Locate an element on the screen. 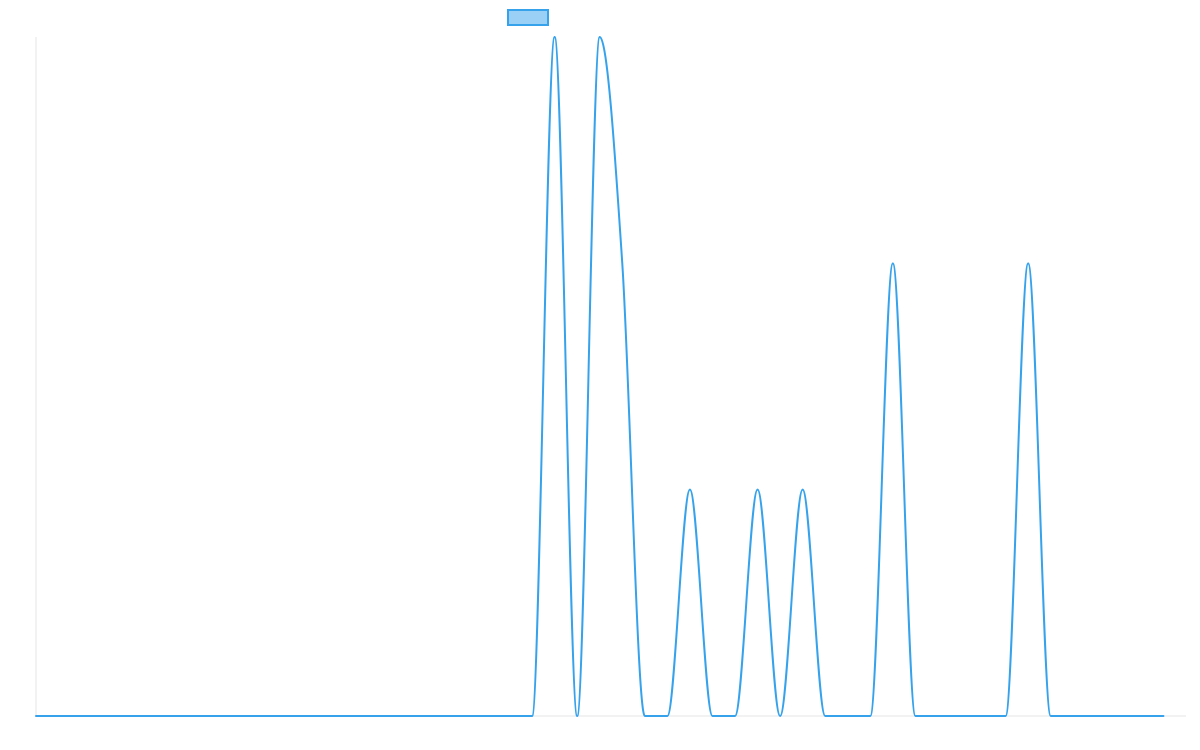  legend is located at coordinates (528, 17).